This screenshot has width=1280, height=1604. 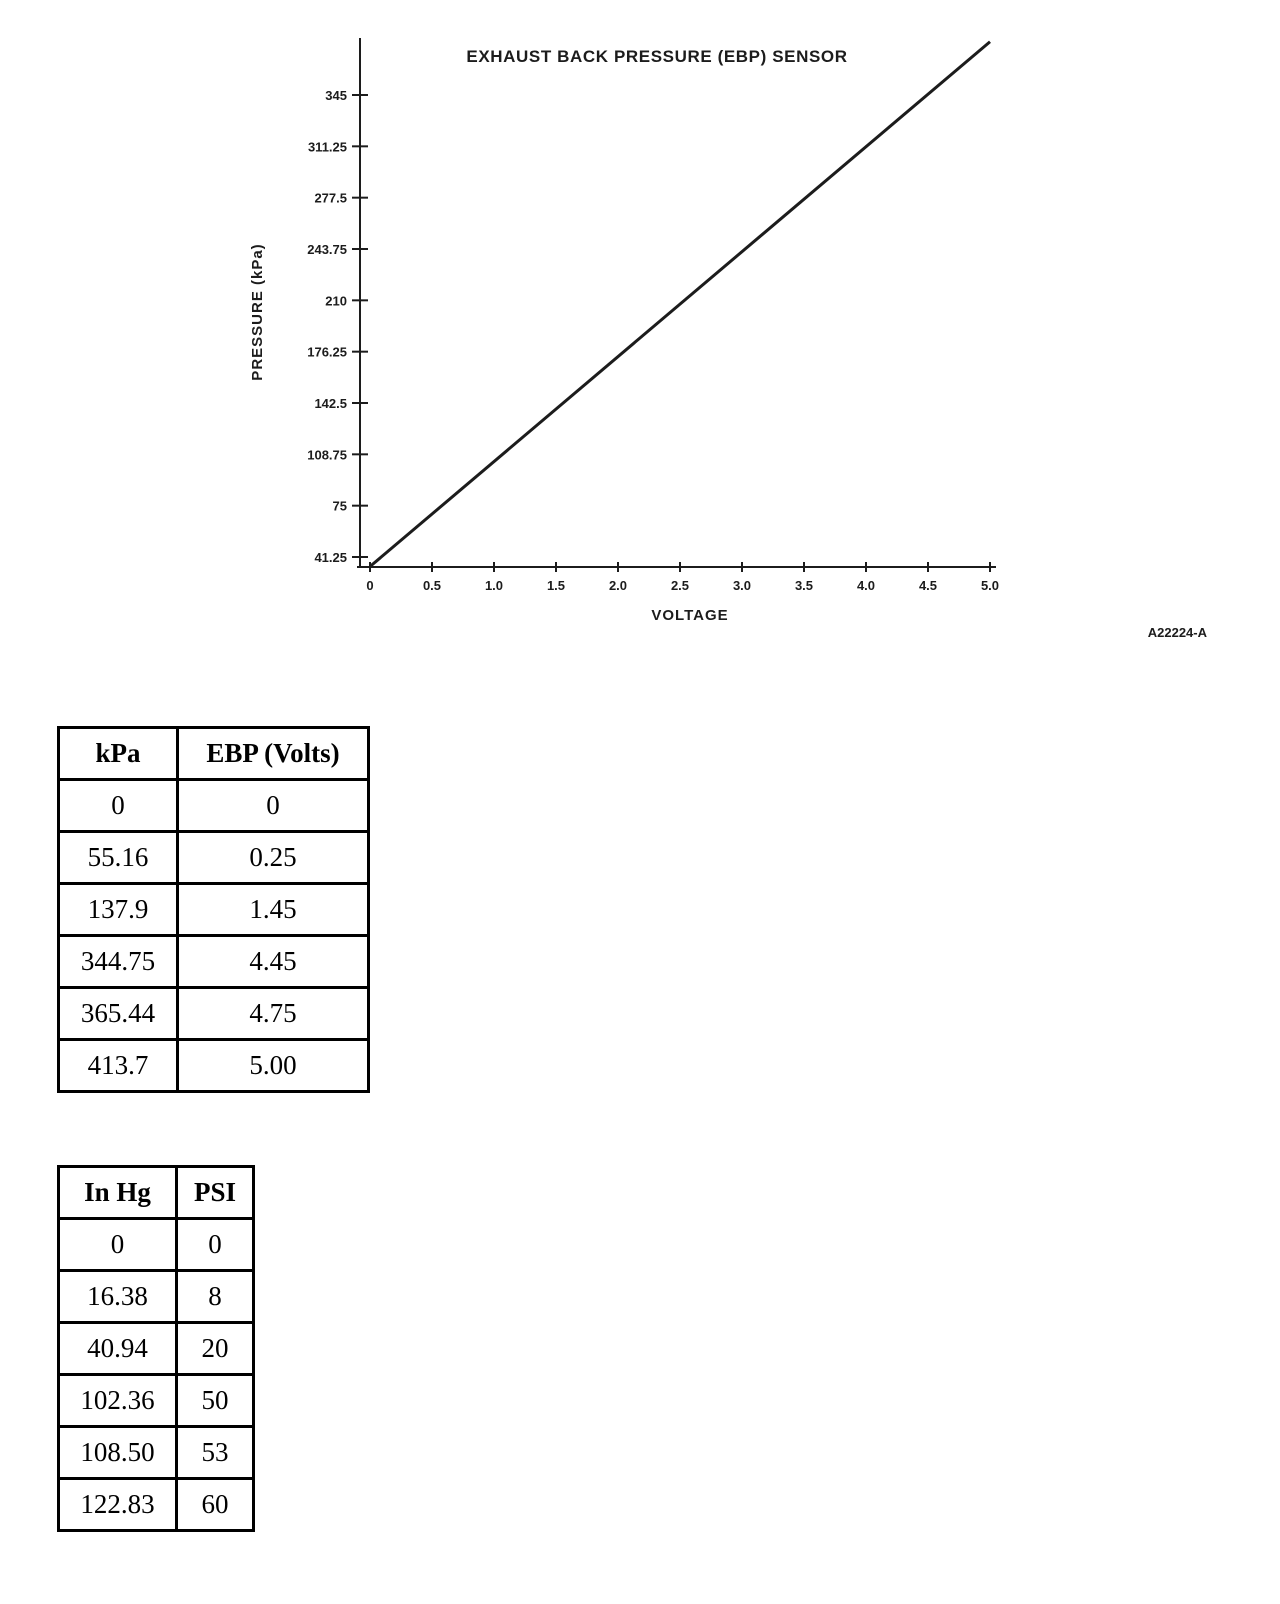 What do you see at coordinates (118, 909) in the screenshot?
I see `kpa-value: 137.9` at bounding box center [118, 909].